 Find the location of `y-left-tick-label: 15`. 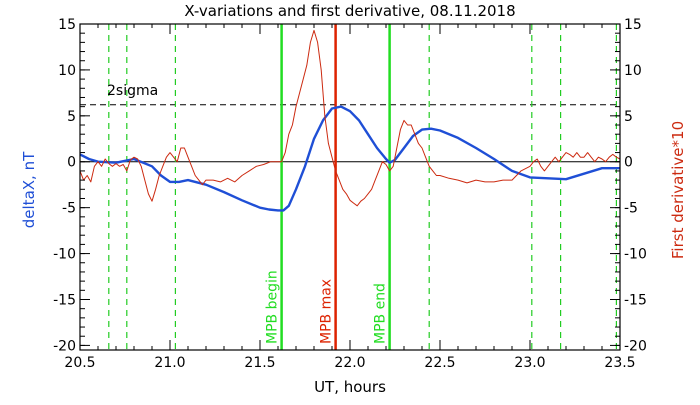

y-left-tick-label: 15 is located at coordinates (67, 25).